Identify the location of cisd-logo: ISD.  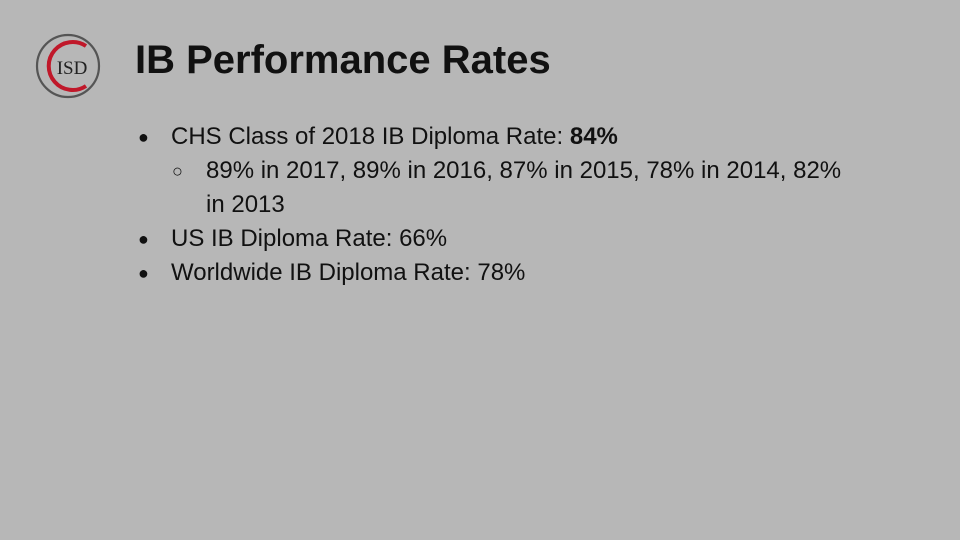
(68, 66).